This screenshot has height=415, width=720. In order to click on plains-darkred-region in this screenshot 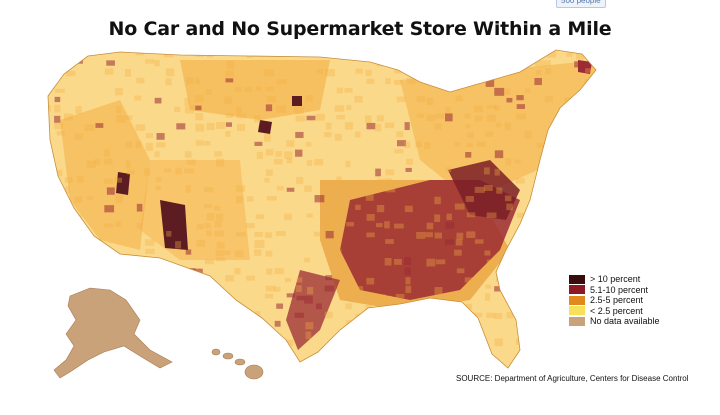, I will do `click(265, 127)`.